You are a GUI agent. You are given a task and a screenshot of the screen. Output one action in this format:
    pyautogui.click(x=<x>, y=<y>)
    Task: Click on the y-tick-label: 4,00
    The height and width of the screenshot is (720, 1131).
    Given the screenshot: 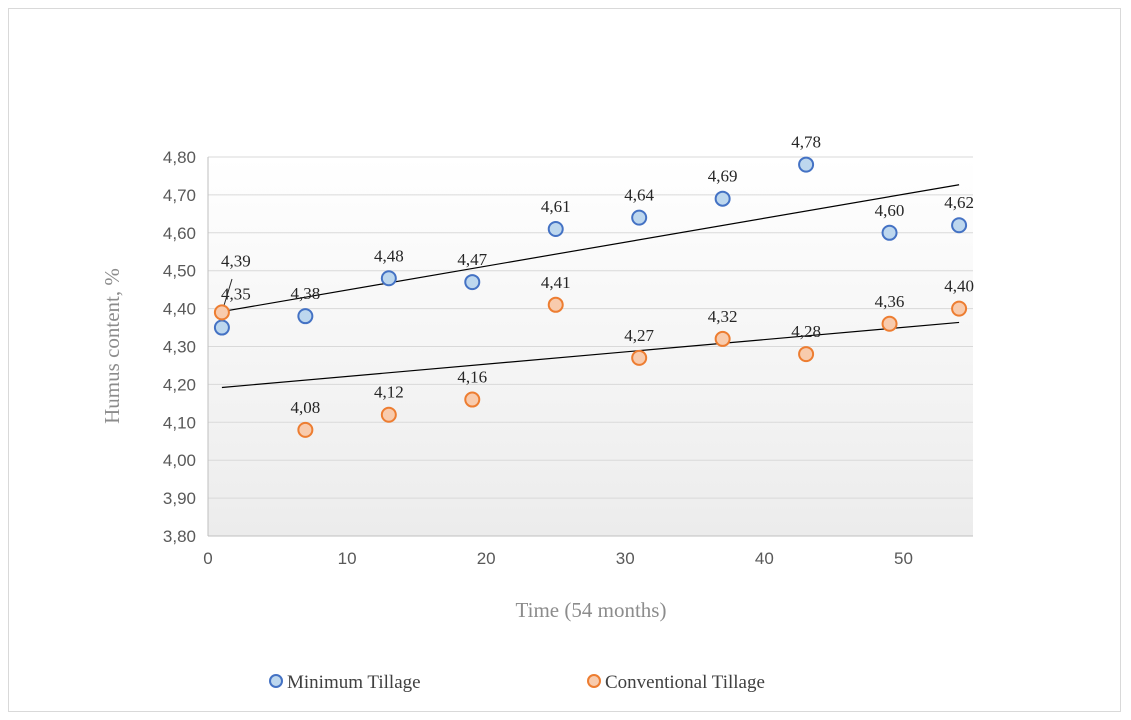 What is the action you would take?
    pyautogui.click(x=179, y=460)
    